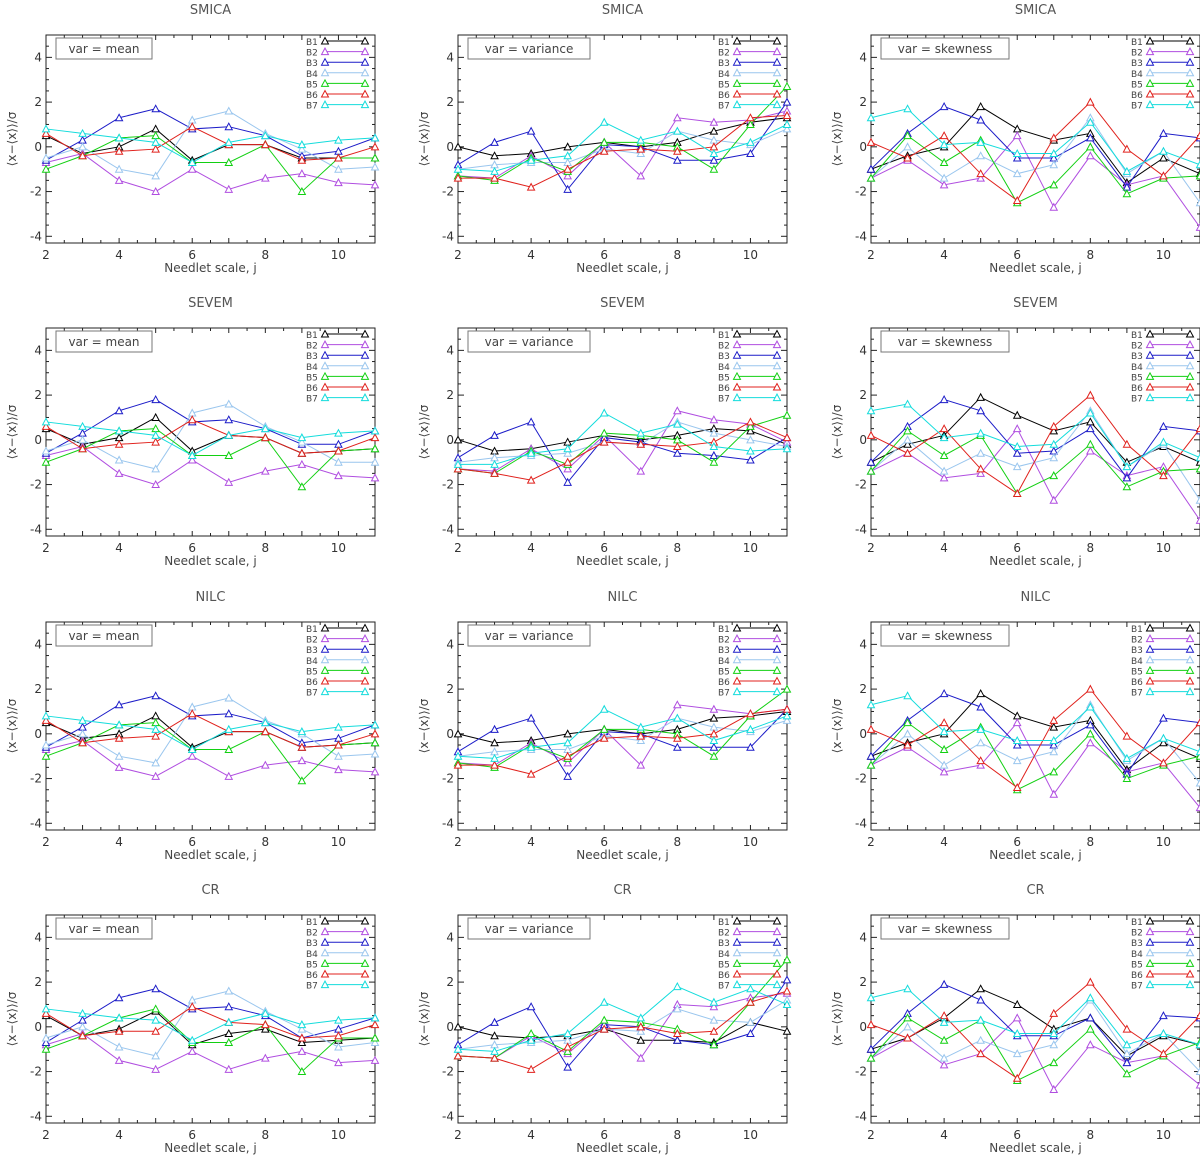  I want to click on legend-label: B3, so click(724, 651).